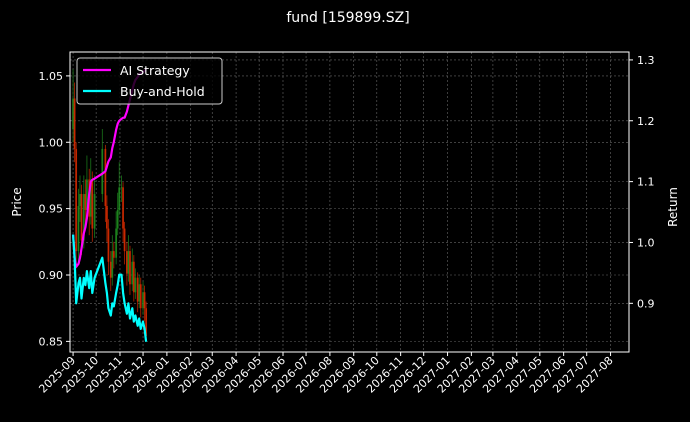 This screenshot has width=690, height=422. What do you see at coordinates (110, 288) in the screenshot?
I see `series-line-buy-and-hold` at bounding box center [110, 288].